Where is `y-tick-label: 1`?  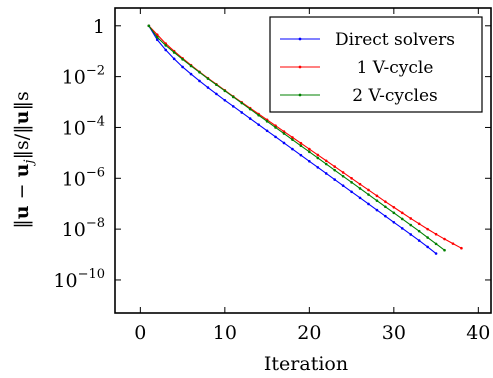 y-tick-label: 1 is located at coordinates (99, 27).